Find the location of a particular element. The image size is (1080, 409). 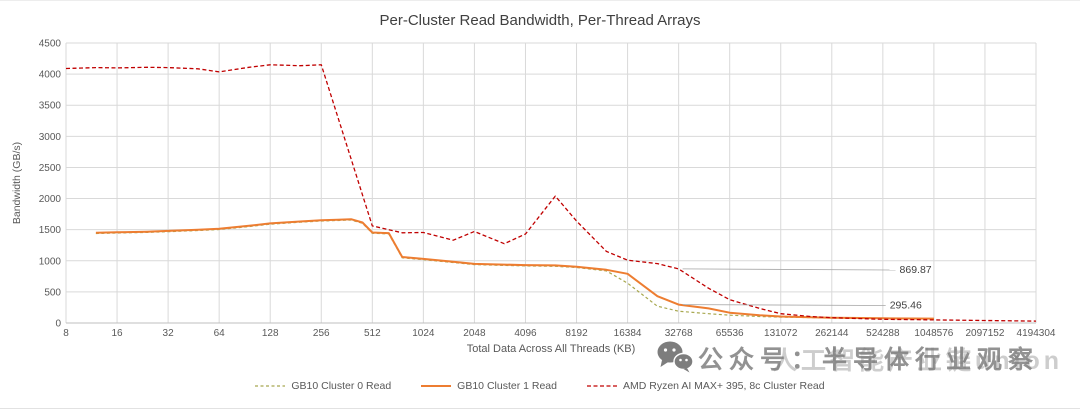

x-tick-label: 32 is located at coordinates (169, 333).